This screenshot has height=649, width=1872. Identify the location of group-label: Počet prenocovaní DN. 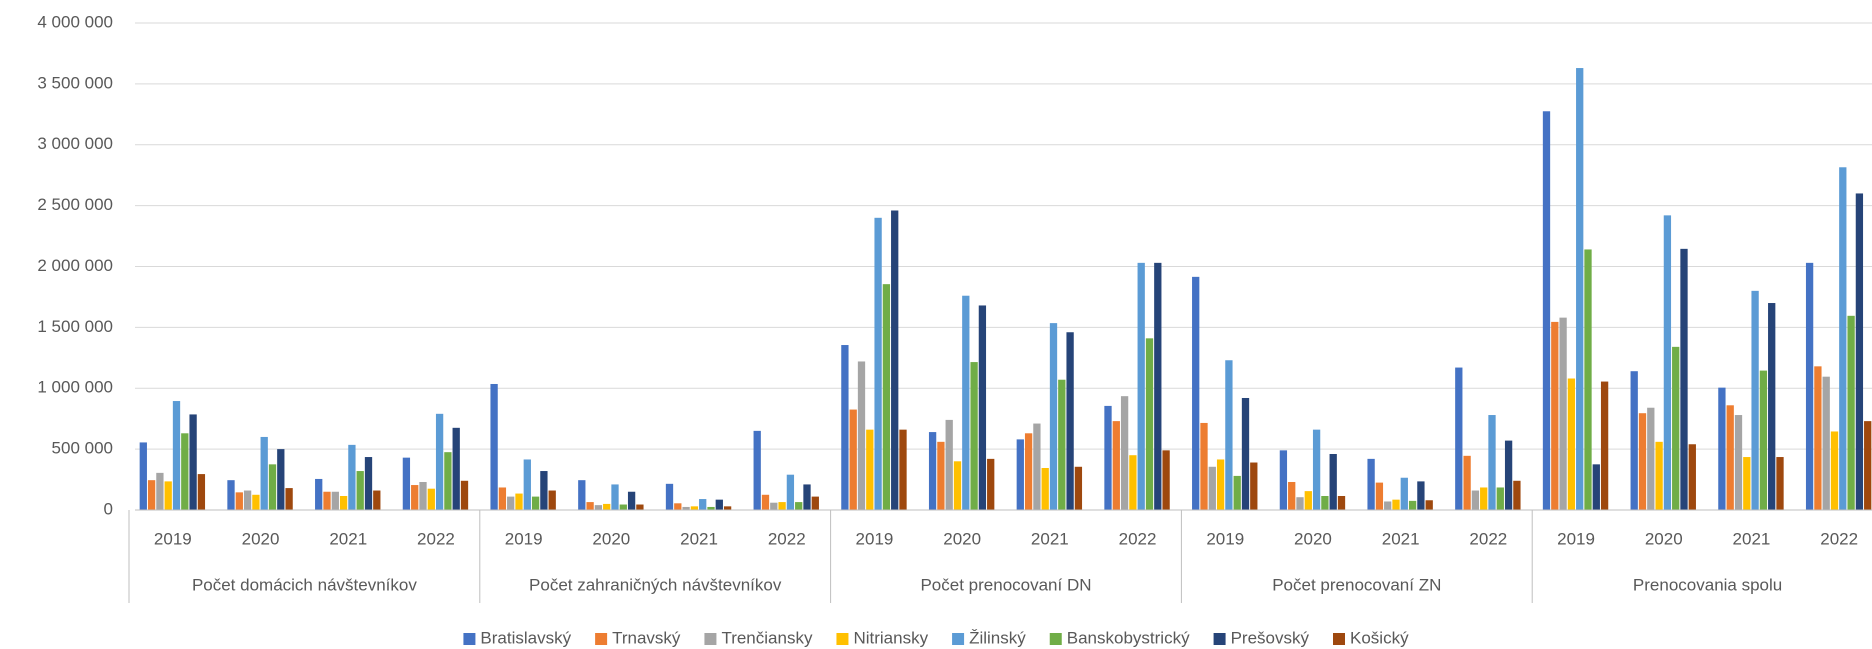
(1005, 584).